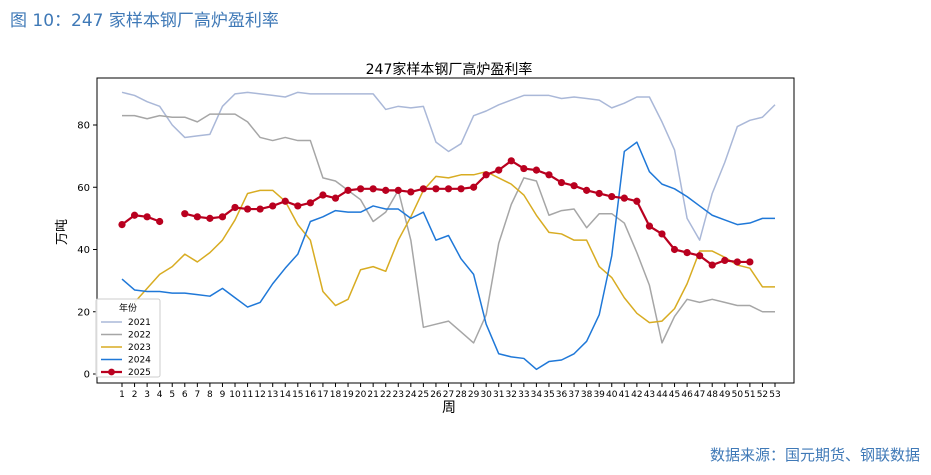 Image resolution: width=931 pixels, height=475 pixels. I want to click on legend-title: 年份, so click(128, 308).